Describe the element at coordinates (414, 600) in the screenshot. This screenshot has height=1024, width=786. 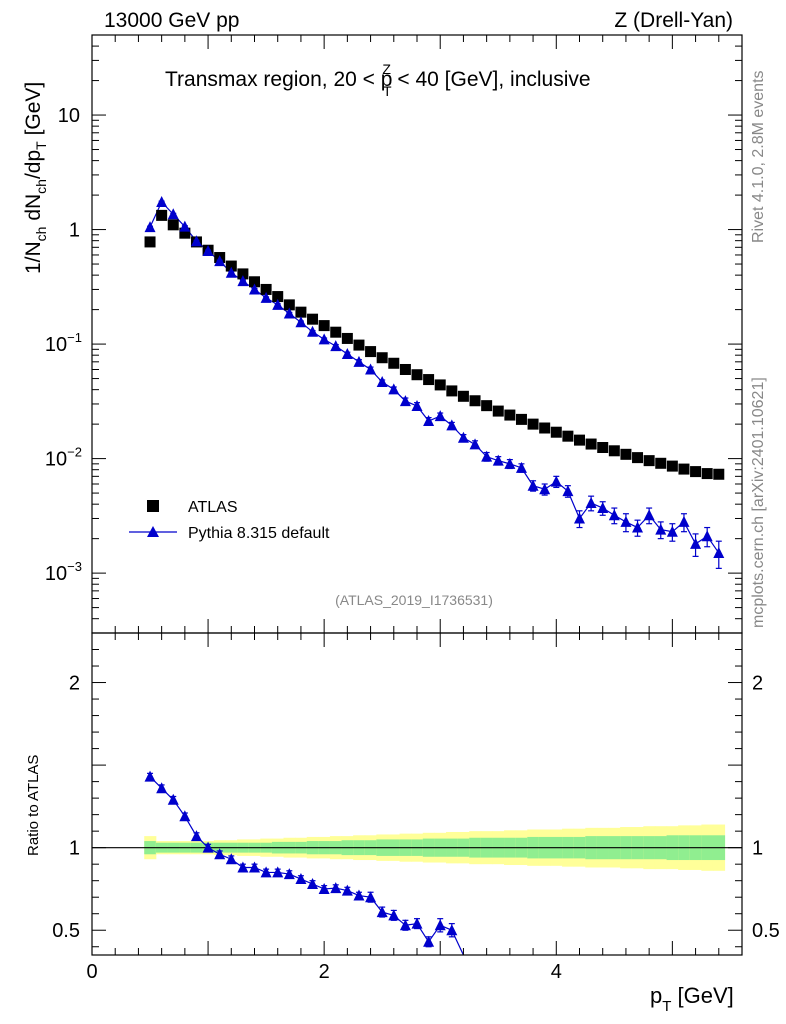
I see `analysis-id-label: (ATLAS_2019_I1736531)` at that location.